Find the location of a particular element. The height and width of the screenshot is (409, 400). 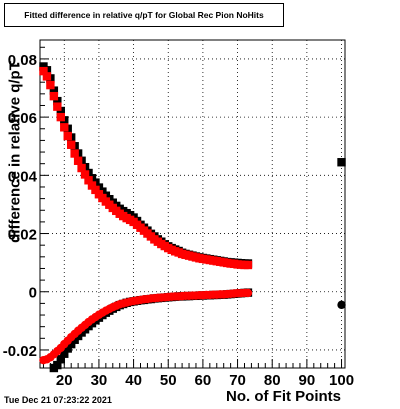

x-tick-label: 60 is located at coordinates (203, 380).